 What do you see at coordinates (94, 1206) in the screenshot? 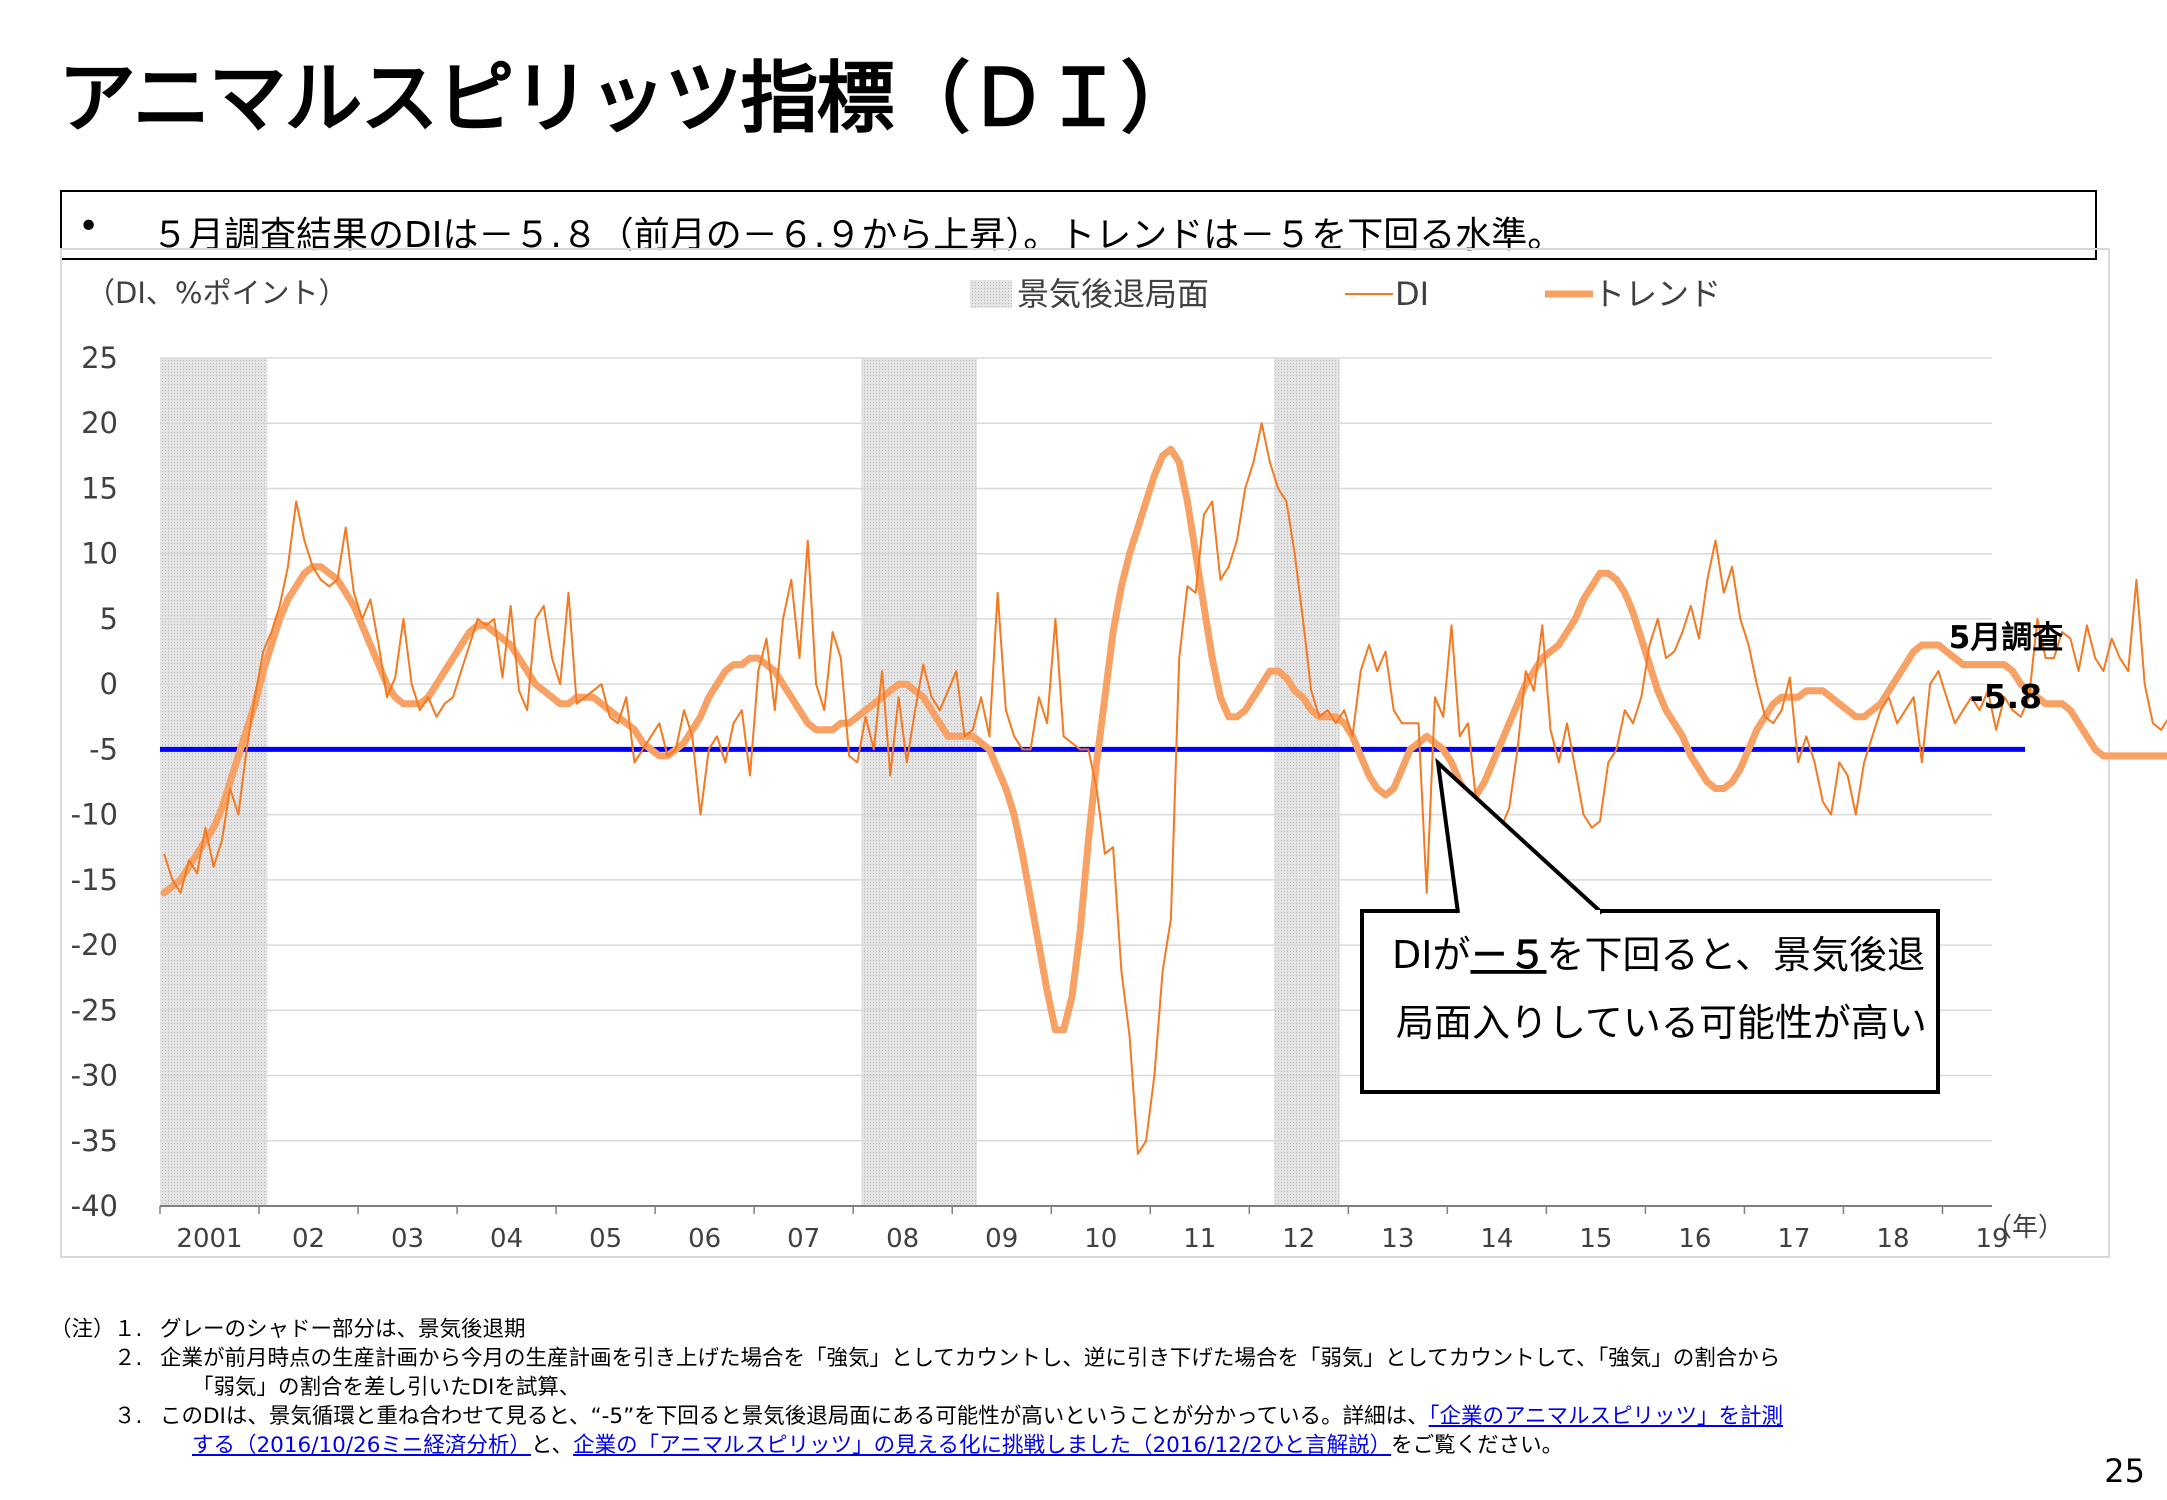
I see `y-tick-label: -40` at bounding box center [94, 1206].